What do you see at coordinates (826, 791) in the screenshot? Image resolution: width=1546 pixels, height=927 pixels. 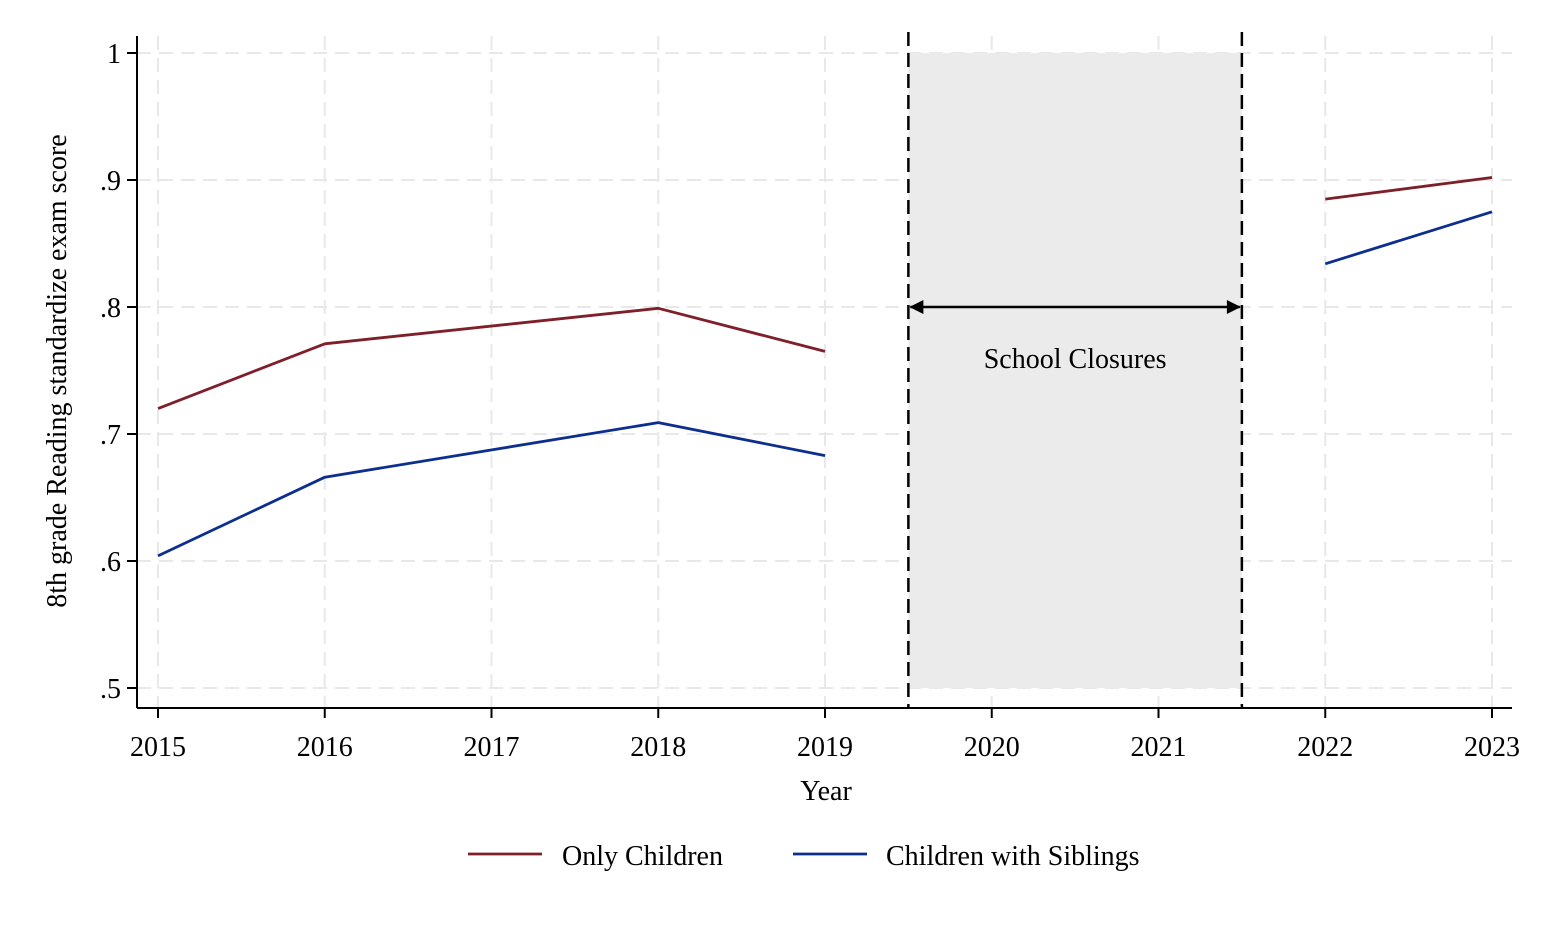 I see `x-axis-label: Year` at bounding box center [826, 791].